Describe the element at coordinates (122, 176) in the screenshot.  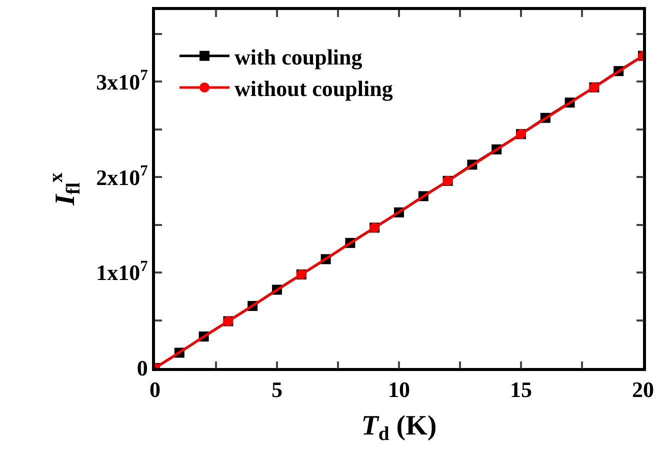
I see `y-tick-label: 2x10$^{7}$` at that location.